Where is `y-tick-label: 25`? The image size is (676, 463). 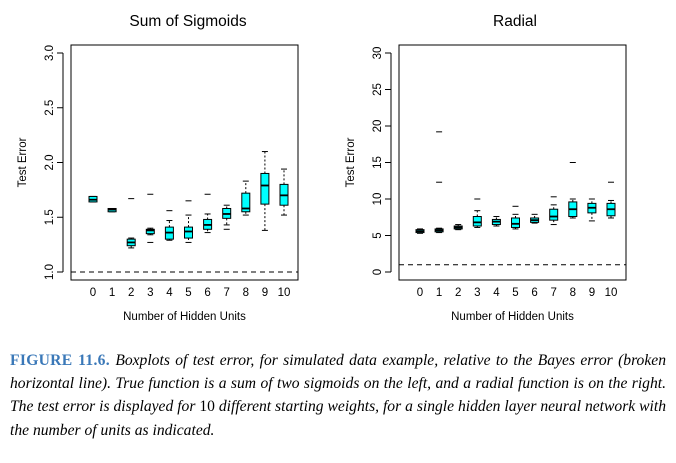 y-tick-label: 25 is located at coordinates (378, 89).